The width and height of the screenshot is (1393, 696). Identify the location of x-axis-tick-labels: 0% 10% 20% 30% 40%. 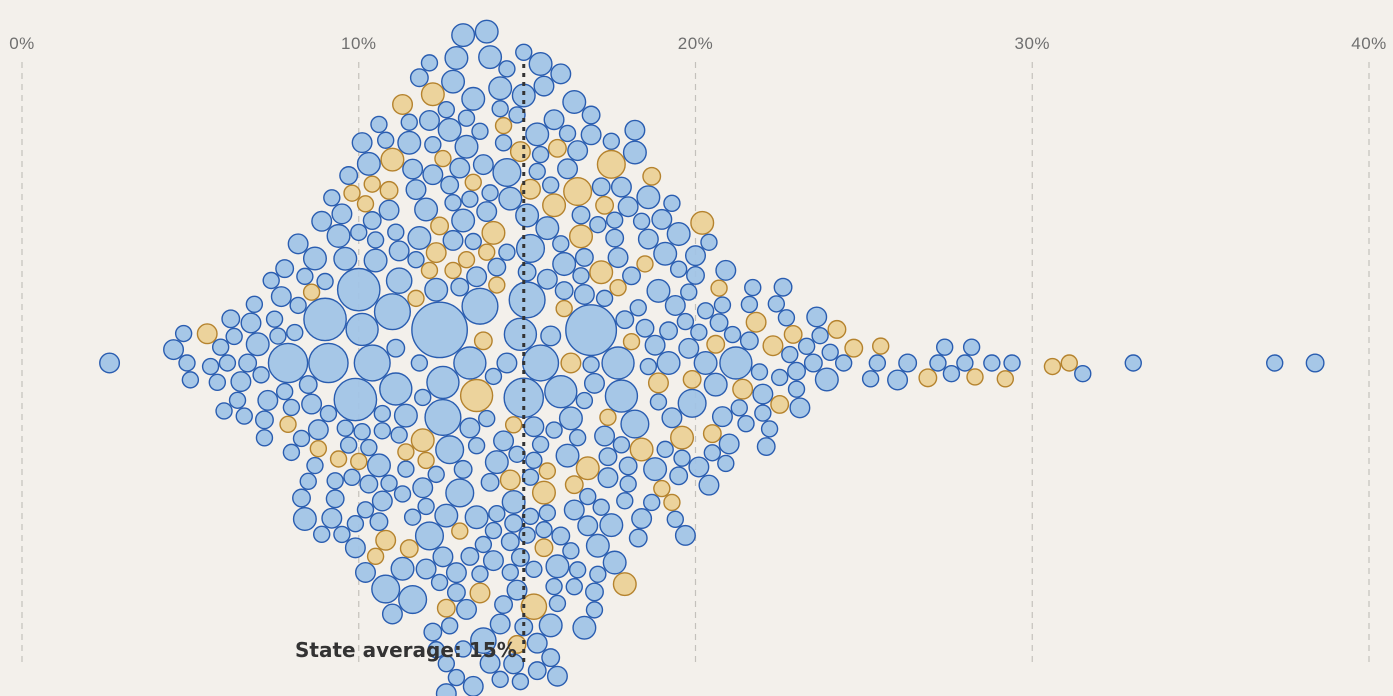
(697, 43).